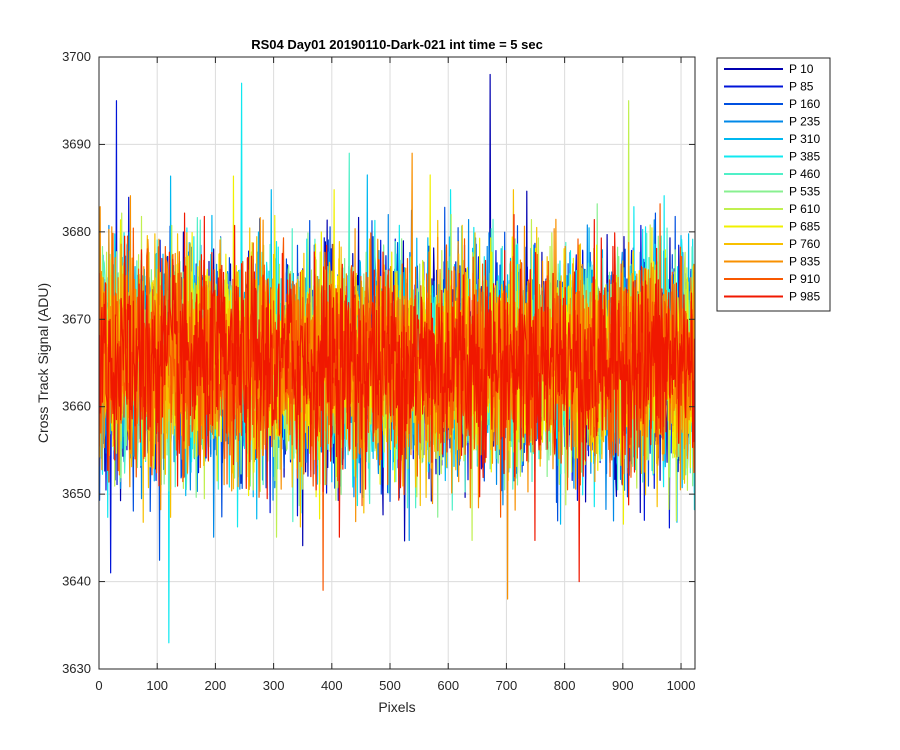  What do you see at coordinates (804, 209) in the screenshot?
I see `legend-label: P 610` at bounding box center [804, 209].